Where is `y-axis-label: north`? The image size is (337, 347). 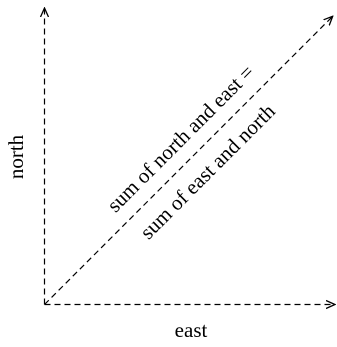 y-axis-label: north is located at coordinates (16, 156).